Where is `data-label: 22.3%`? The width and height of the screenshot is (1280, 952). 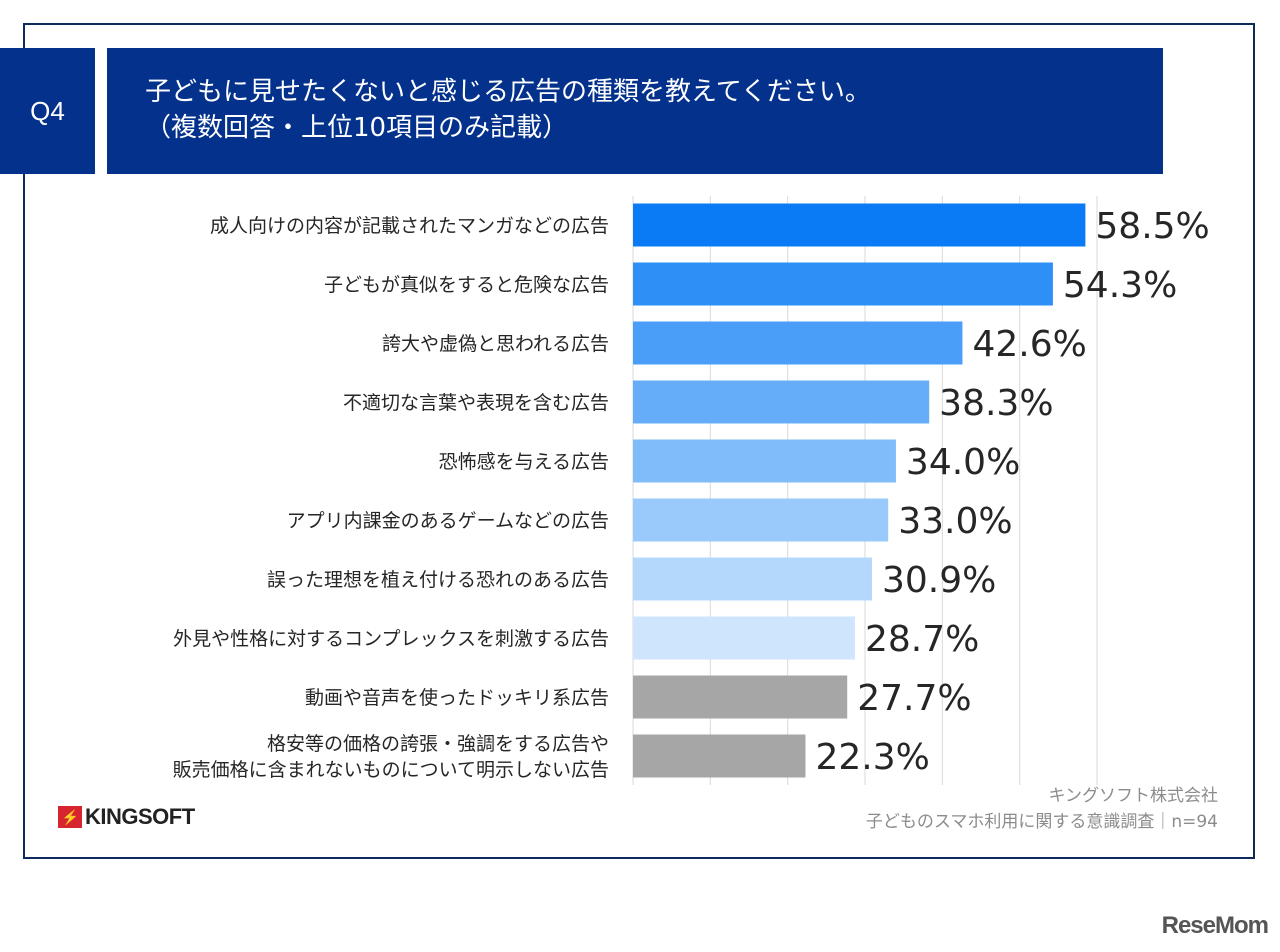
data-label: 22.3% is located at coordinates (872, 757).